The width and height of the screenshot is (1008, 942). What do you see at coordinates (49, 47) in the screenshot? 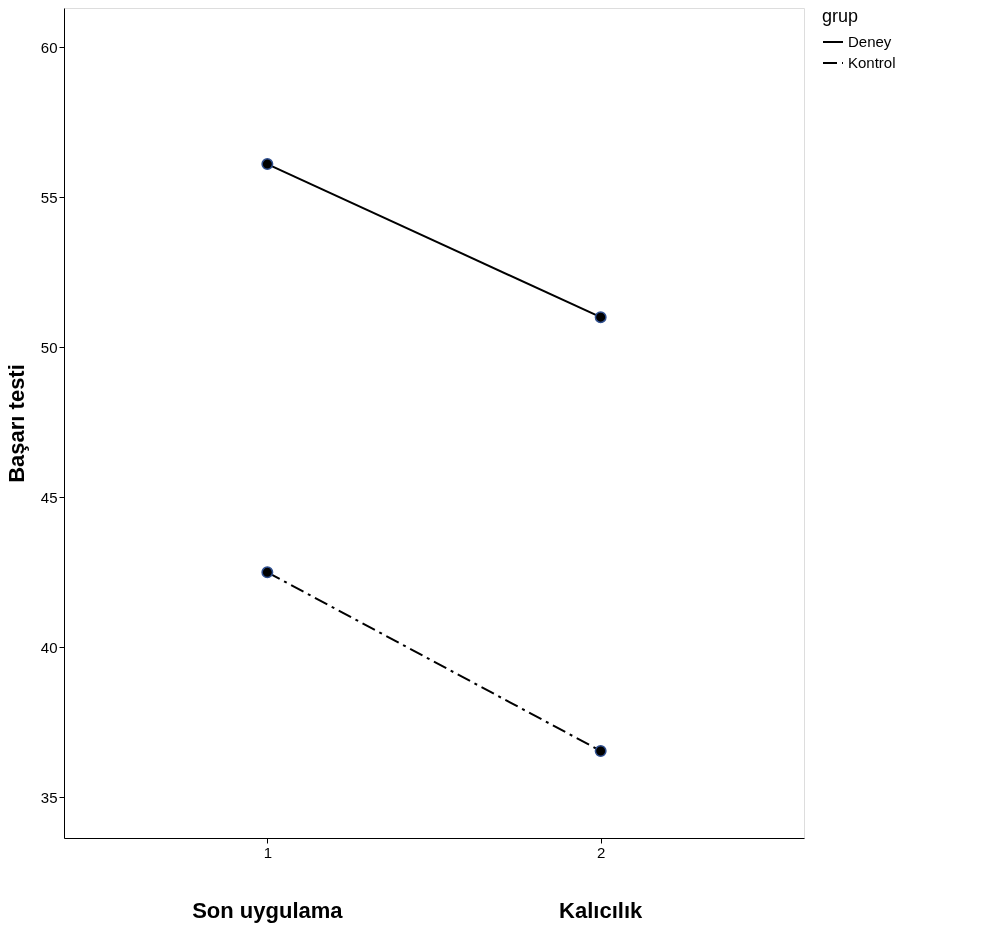
I see `y-tick-label: 60` at bounding box center [49, 47].